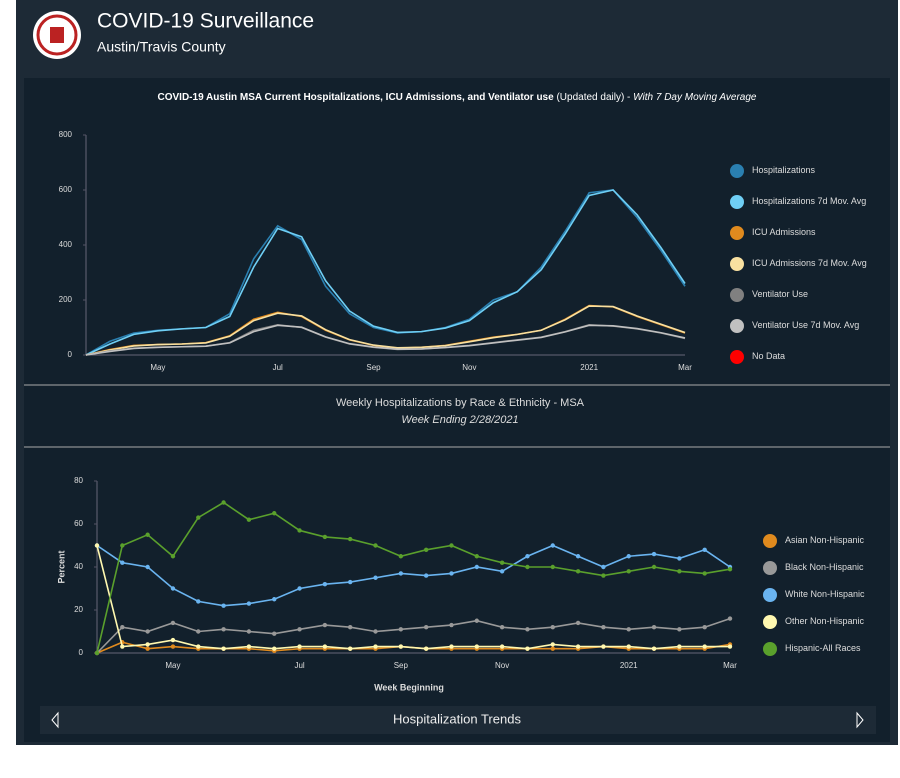 This screenshot has width=900, height=778. What do you see at coordinates (61, 566) in the screenshot?
I see `y-axis-label: Percent` at bounding box center [61, 566].